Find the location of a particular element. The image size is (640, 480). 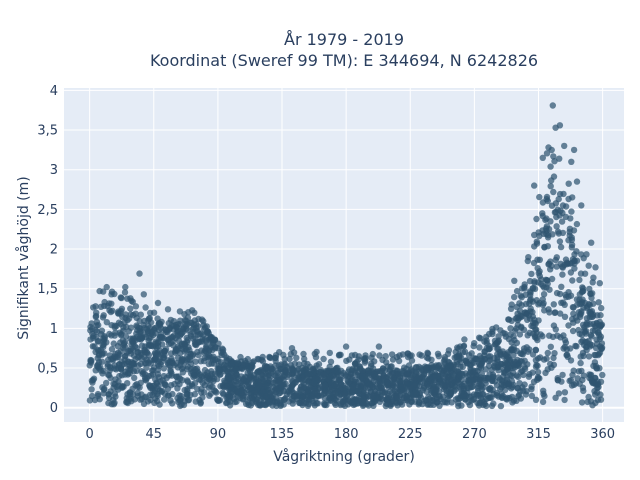

x-tick-labels: 0 45 90 135 180 225 270 315 360 is located at coordinates (351, 434).